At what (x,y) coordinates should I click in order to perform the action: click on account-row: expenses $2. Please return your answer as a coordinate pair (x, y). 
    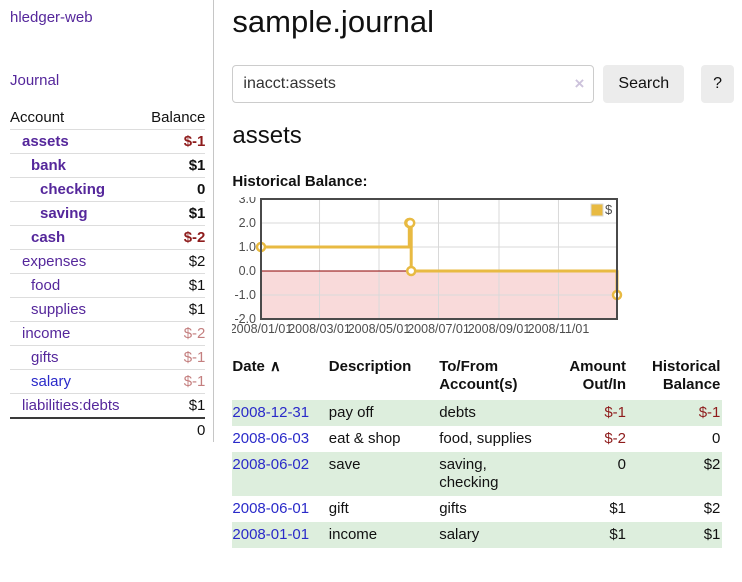
    Looking at the image, I should click on (108, 261).